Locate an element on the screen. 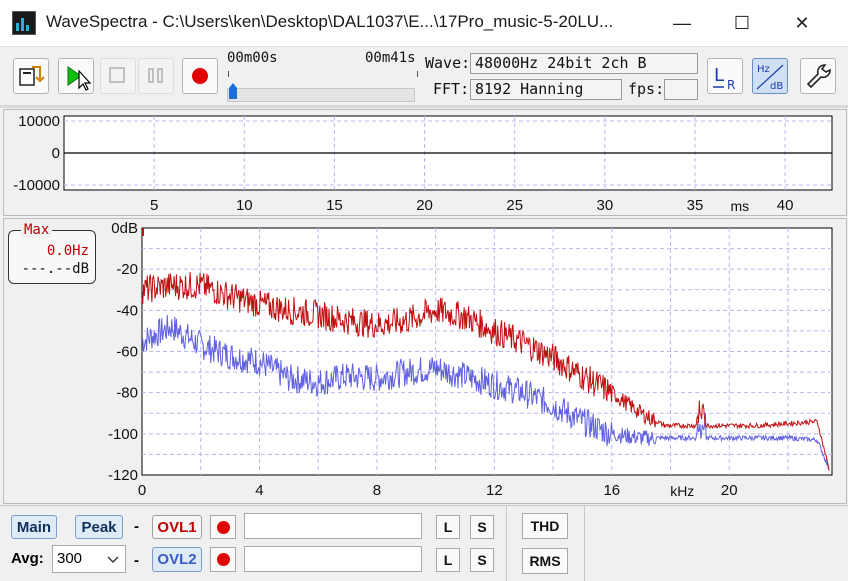  peak-frequency: 0.0Hz is located at coordinates (67, 251).